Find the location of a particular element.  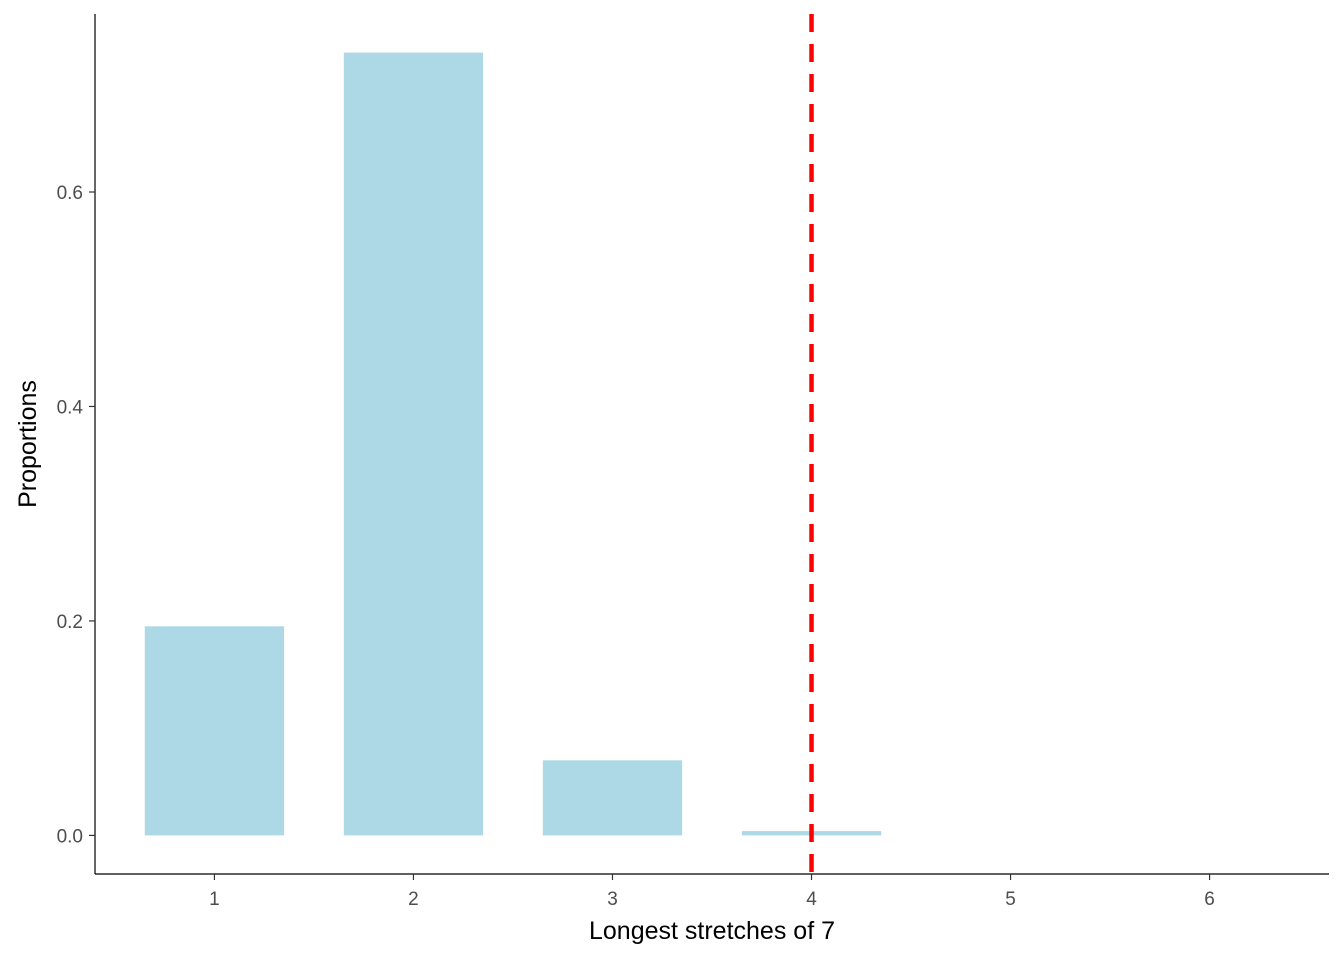

y-tick-label: 0.2 is located at coordinates (70, 622).